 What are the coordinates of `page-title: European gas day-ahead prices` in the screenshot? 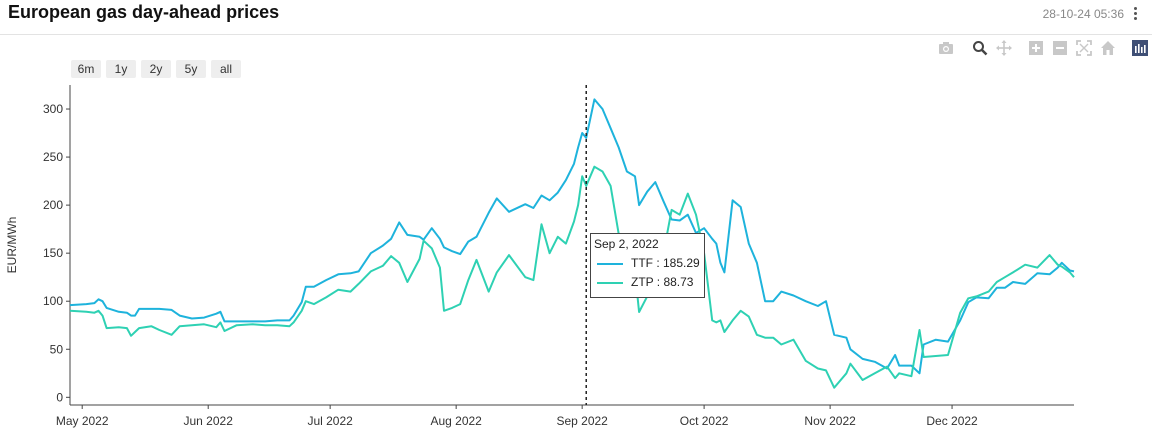 It's located at (144, 12).